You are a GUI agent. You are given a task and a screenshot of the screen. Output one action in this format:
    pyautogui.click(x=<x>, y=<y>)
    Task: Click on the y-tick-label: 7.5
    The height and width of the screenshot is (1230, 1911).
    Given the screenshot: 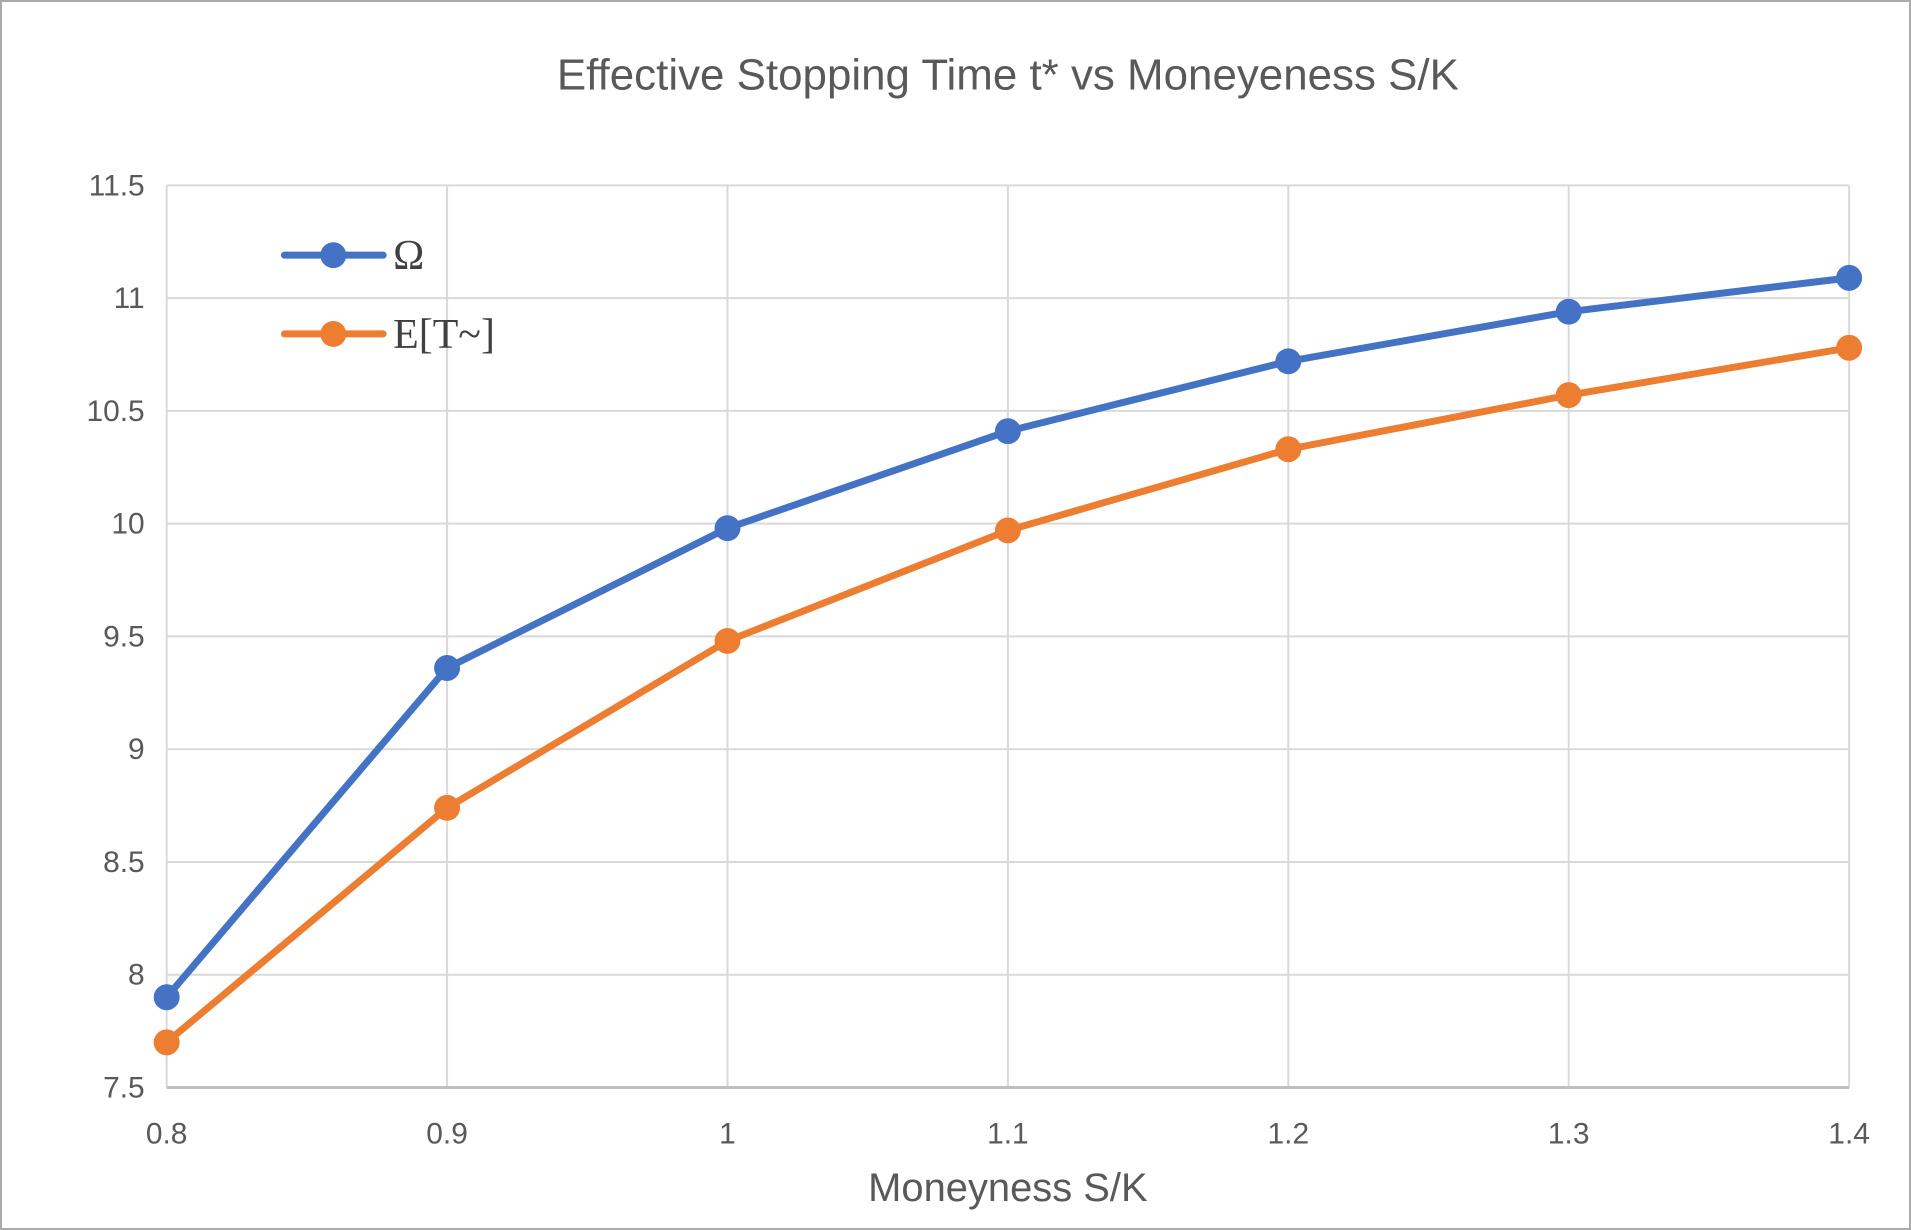 What is the action you would take?
    pyautogui.click(x=124, y=1087)
    